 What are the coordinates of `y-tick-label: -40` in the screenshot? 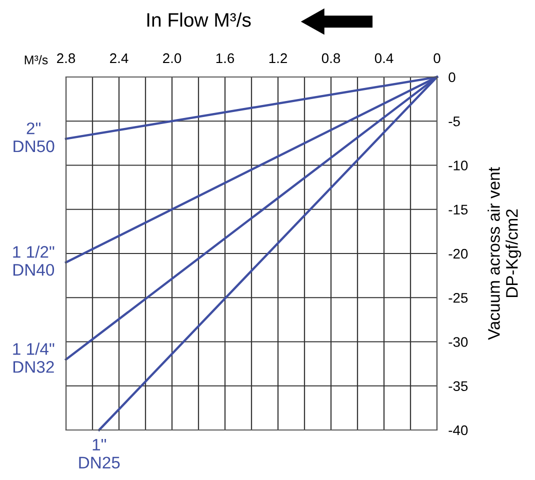 It's located at (458, 430).